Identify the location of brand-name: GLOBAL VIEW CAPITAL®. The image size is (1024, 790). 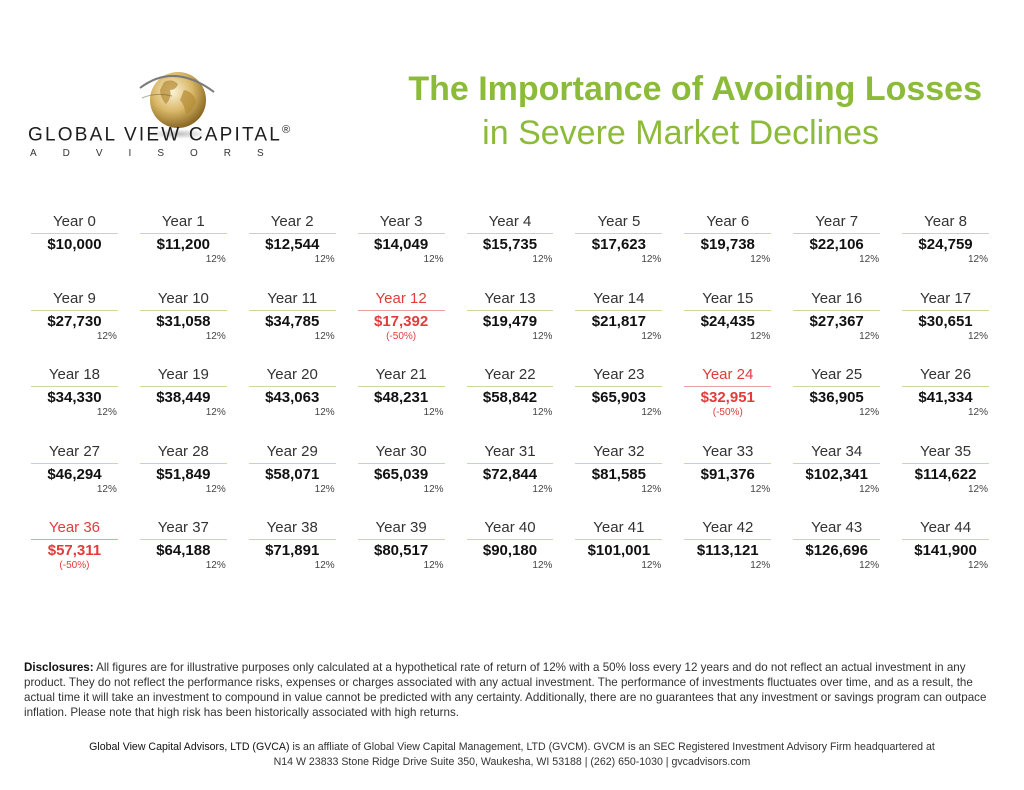
(159, 135).